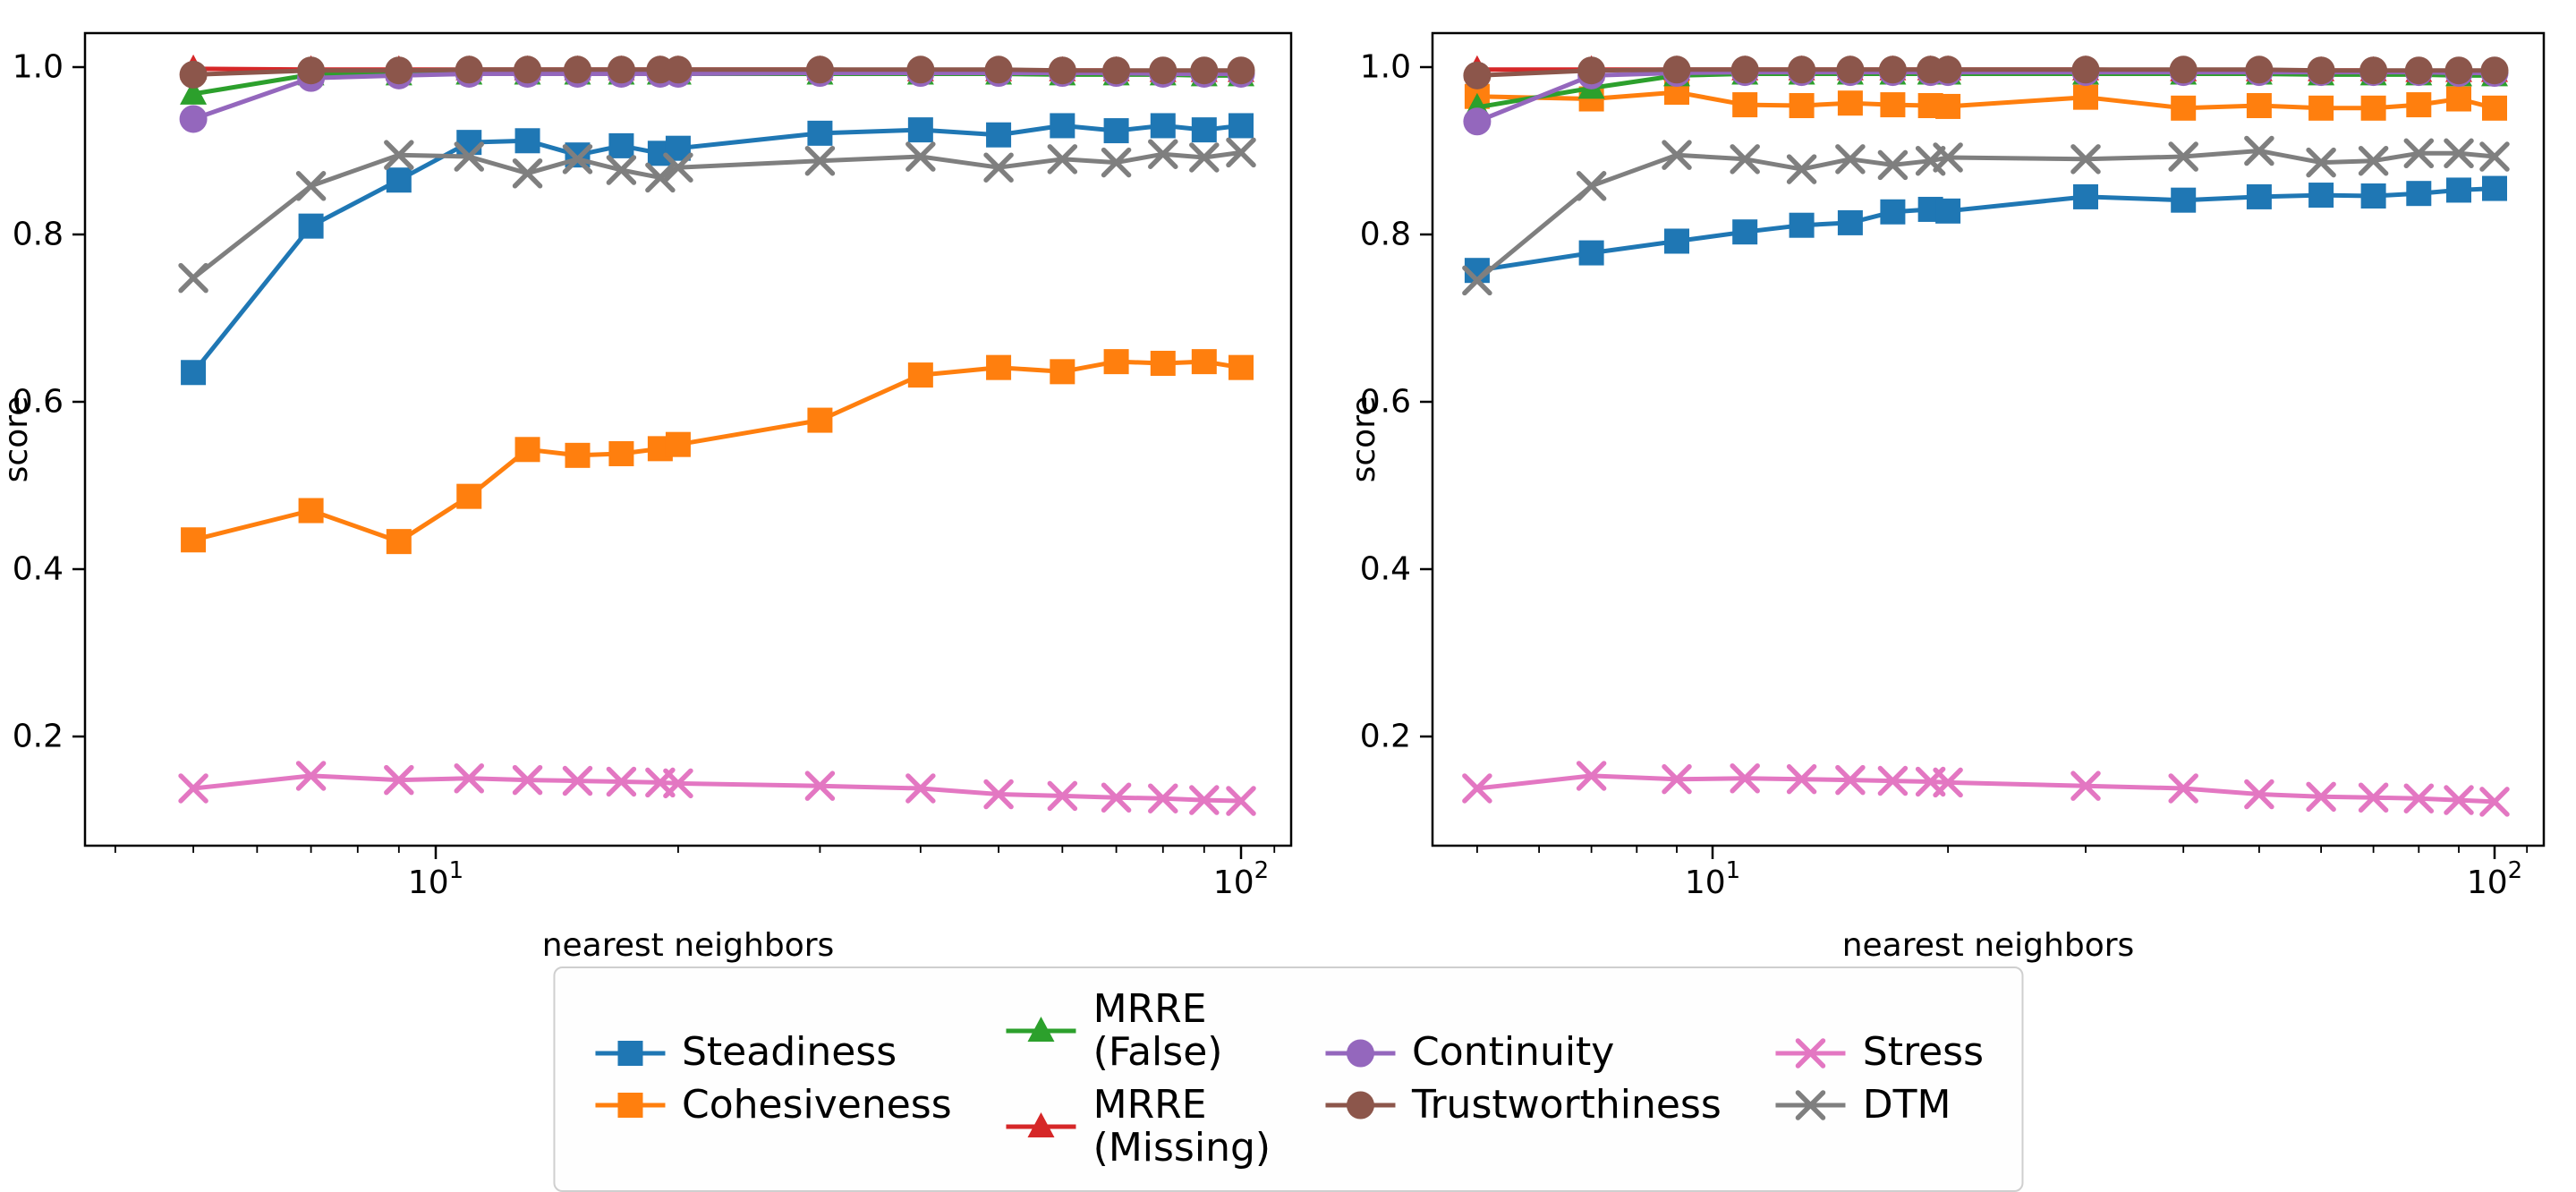  I want to click on legend-sample-circle-icon, so click(1360, 1105).